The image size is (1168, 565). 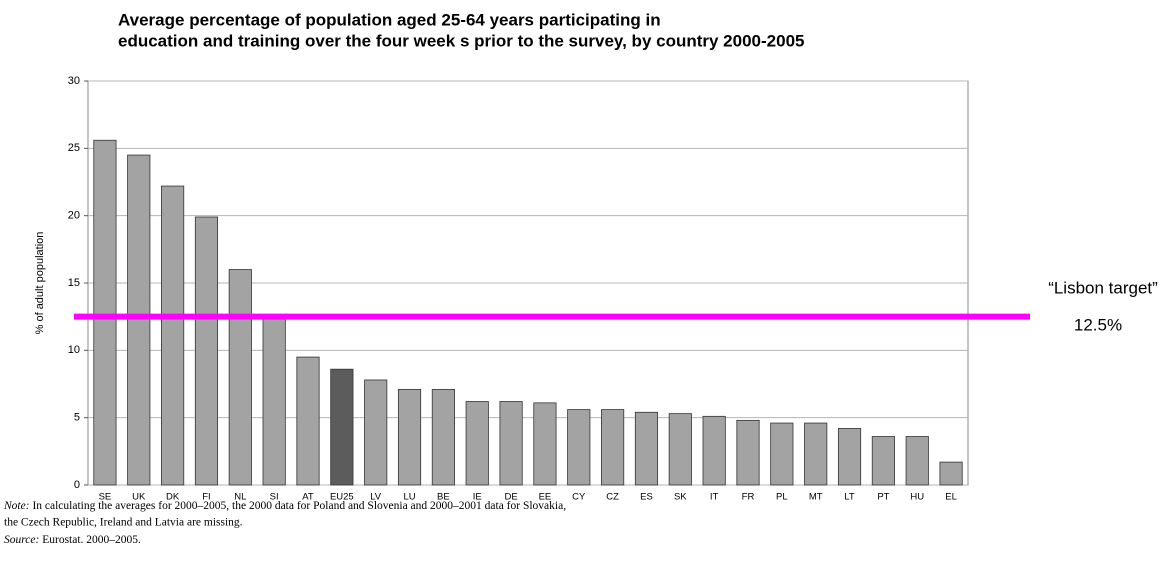 What do you see at coordinates (77, 485) in the screenshot?
I see `y-tick-label: 0` at bounding box center [77, 485].